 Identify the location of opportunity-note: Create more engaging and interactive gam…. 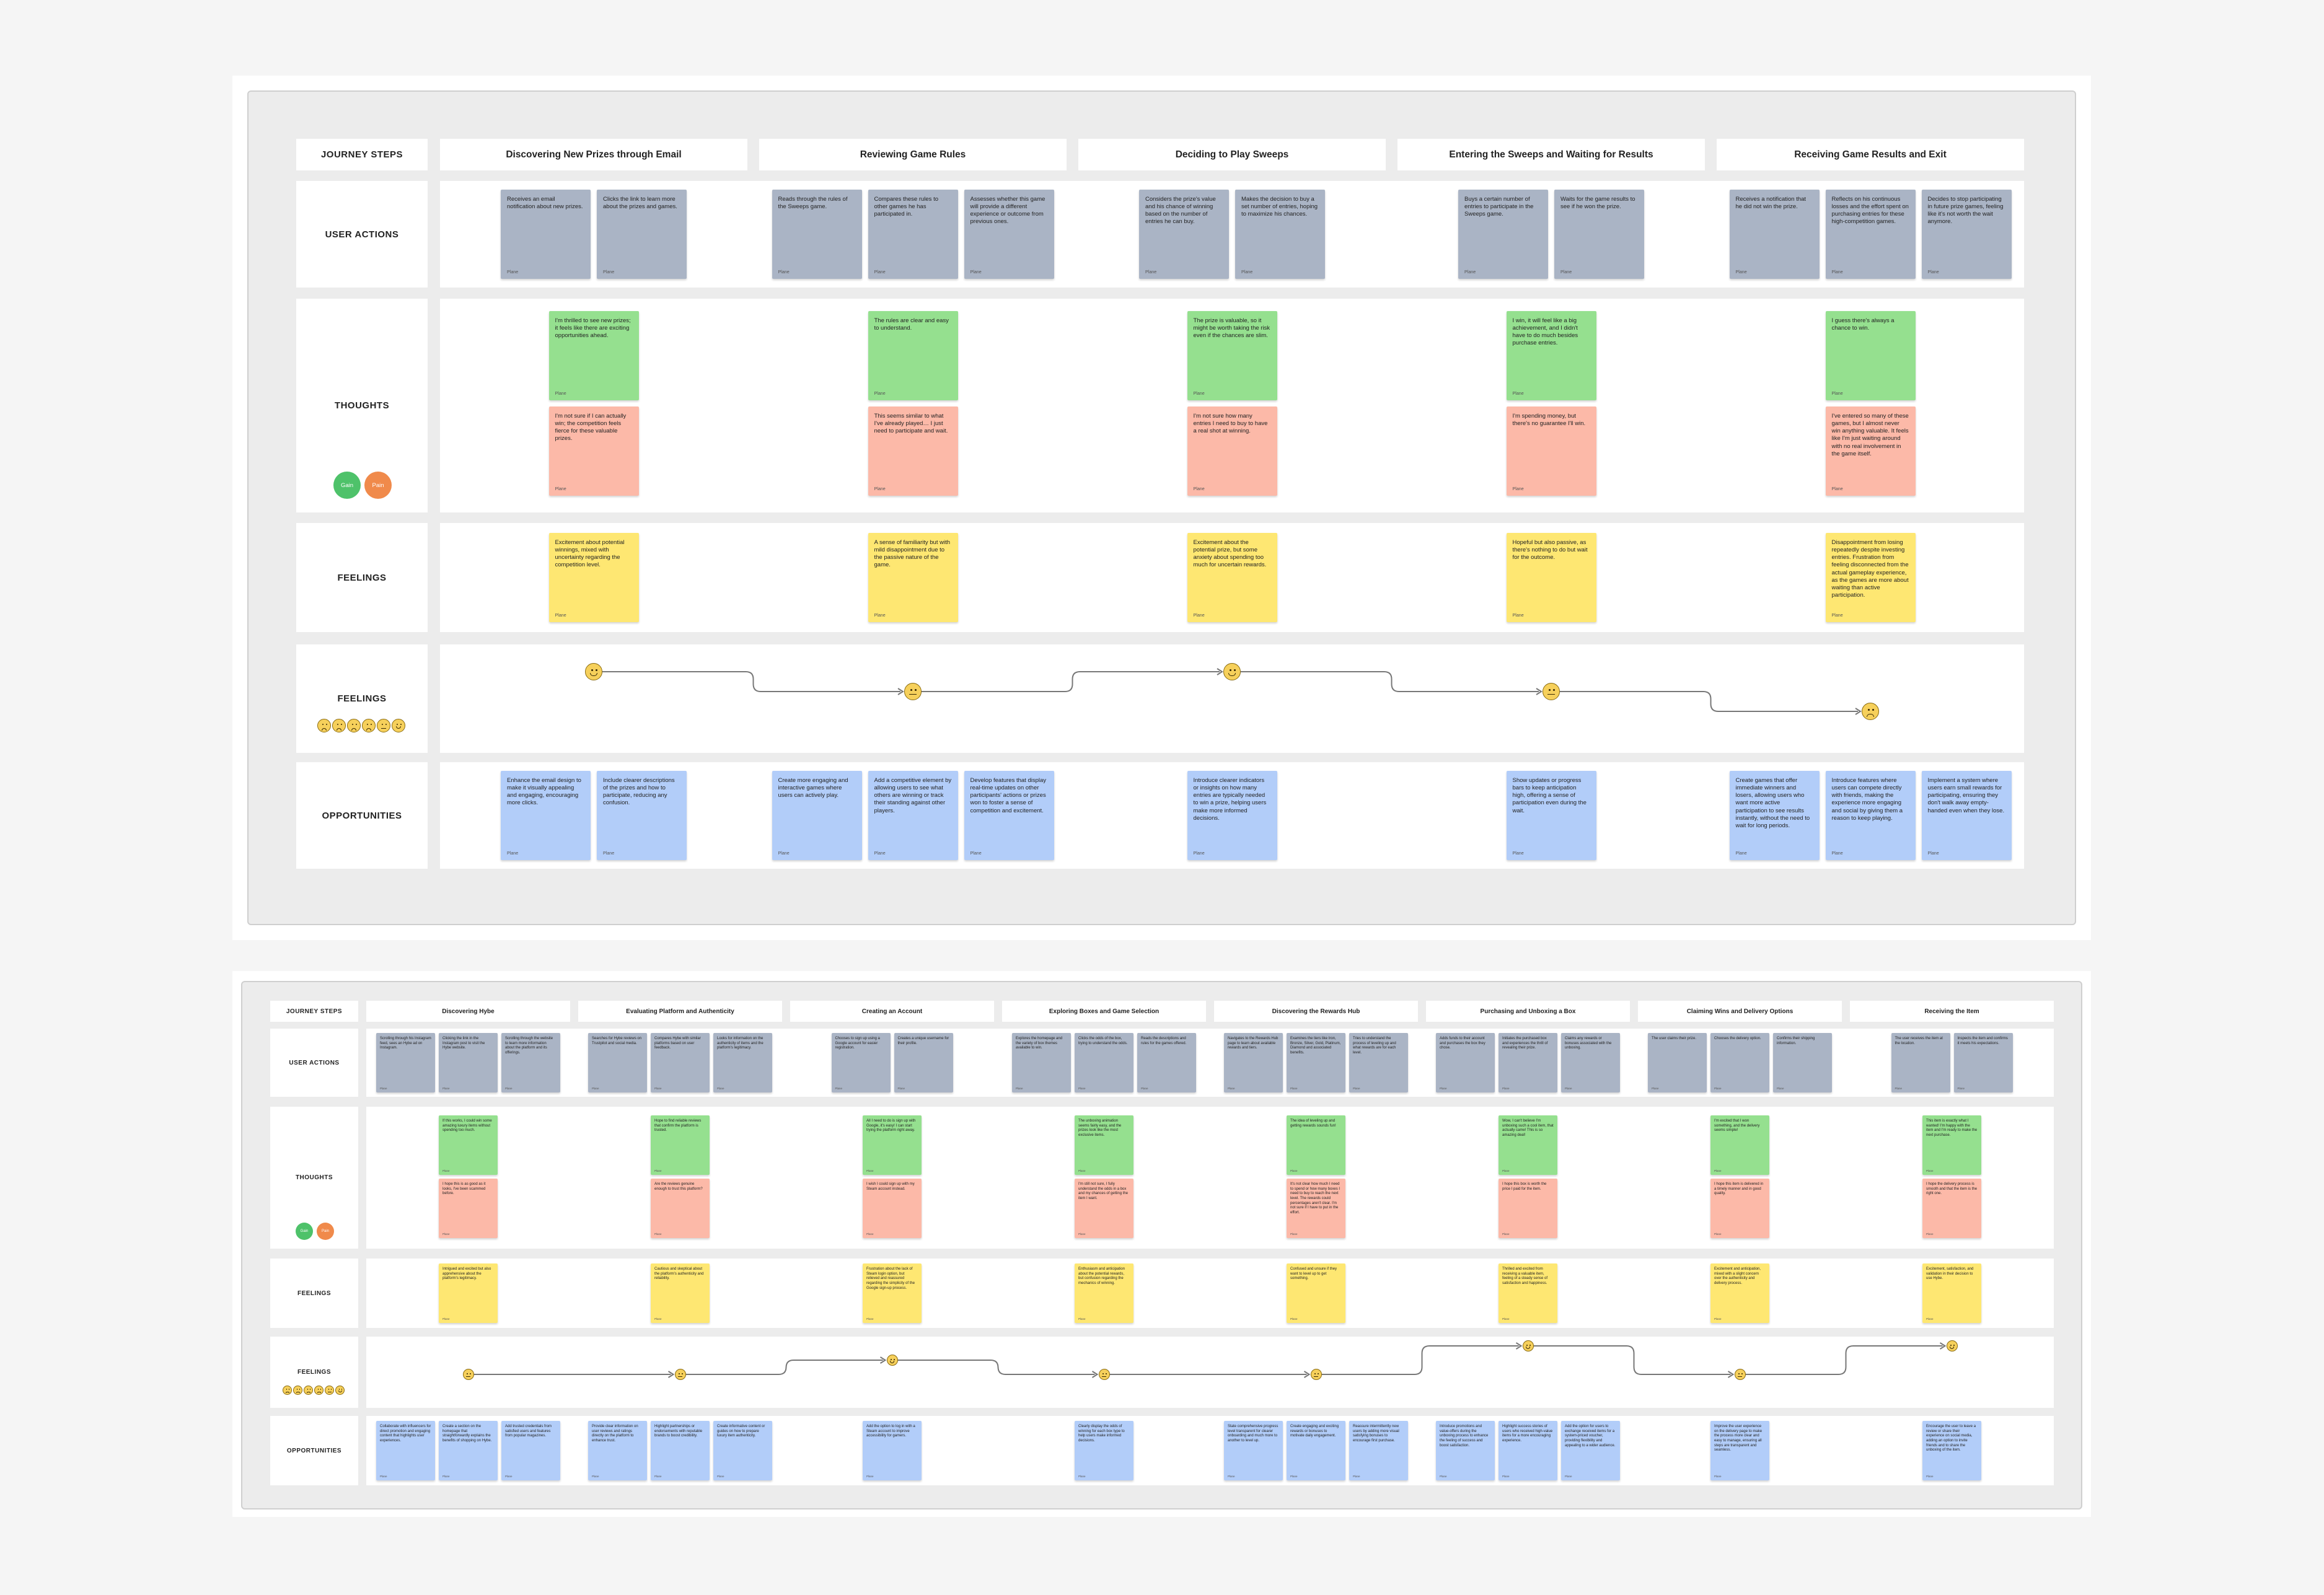
(817, 815).